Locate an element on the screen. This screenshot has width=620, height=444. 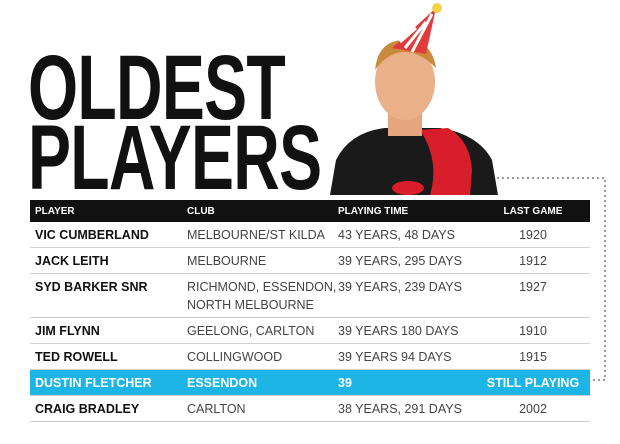
table-cell: 1912 is located at coordinates (533, 260).